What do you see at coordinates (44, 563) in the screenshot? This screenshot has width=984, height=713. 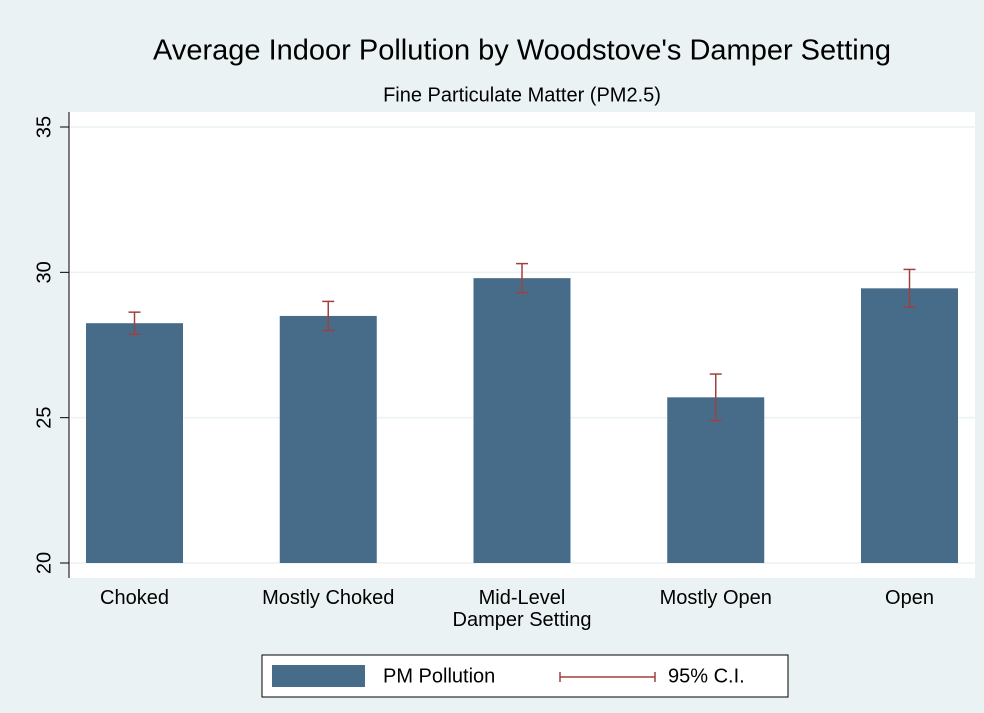 I see `y-tick-label: 20` at bounding box center [44, 563].